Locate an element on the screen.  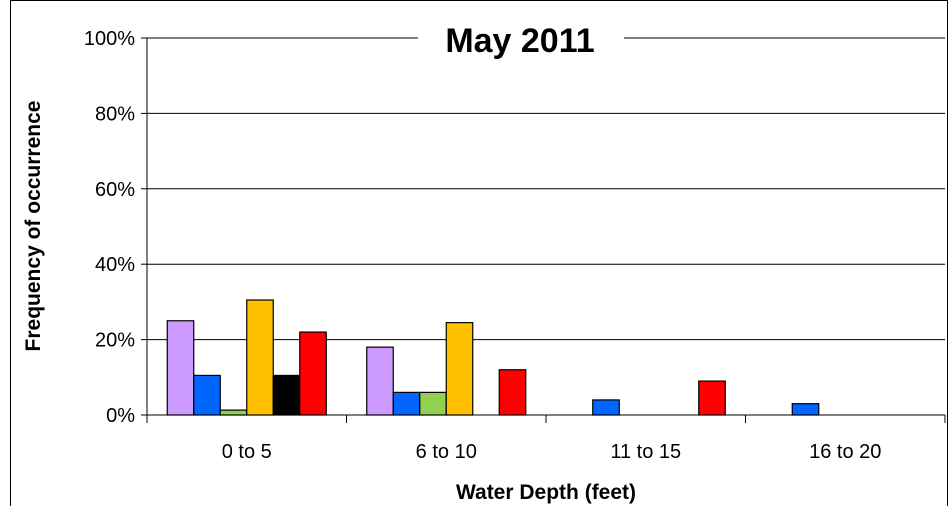
title-background is located at coordinates (521, 38).